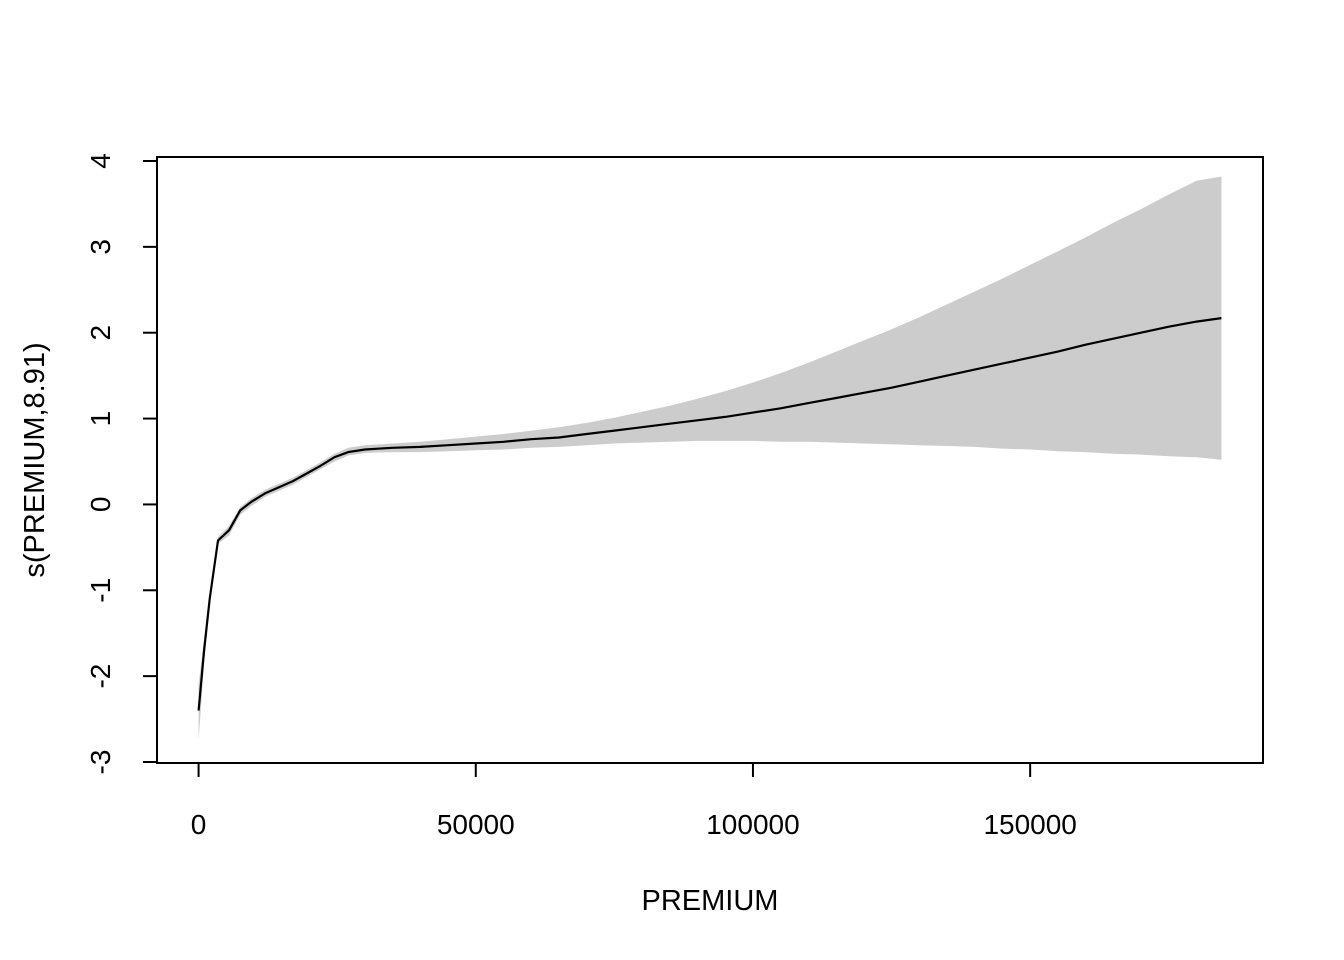  What do you see at coordinates (752, 824) in the screenshot?
I see `x-tick-label: 100000` at bounding box center [752, 824].